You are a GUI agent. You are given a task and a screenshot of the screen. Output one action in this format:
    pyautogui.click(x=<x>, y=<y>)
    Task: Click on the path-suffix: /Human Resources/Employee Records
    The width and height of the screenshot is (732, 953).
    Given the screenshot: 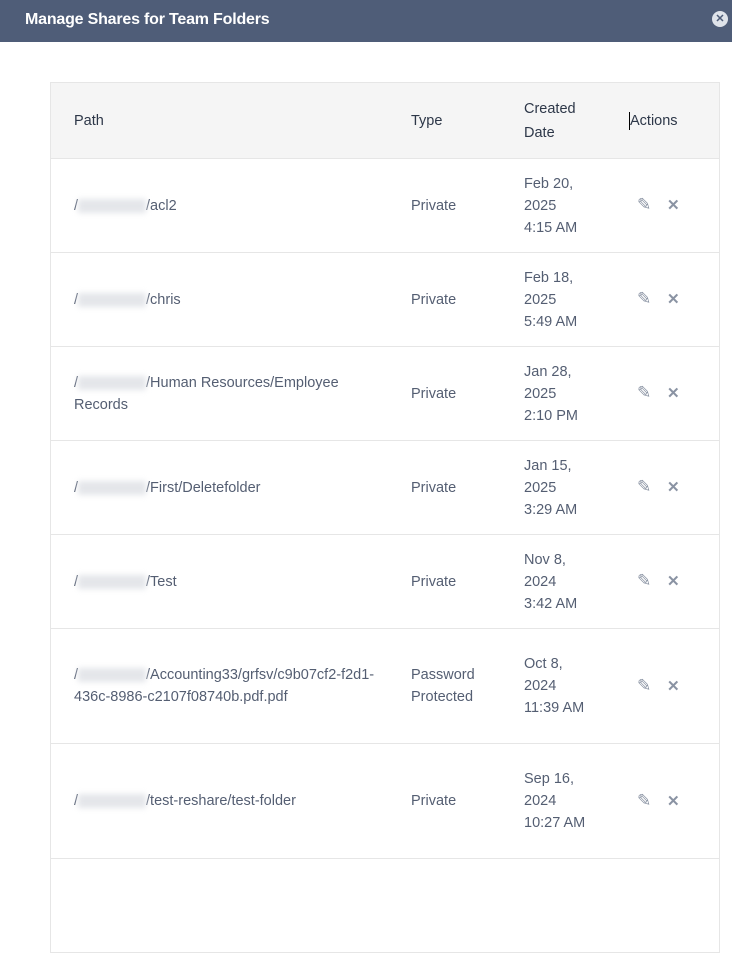 What is the action you would take?
    pyautogui.click(x=206, y=393)
    